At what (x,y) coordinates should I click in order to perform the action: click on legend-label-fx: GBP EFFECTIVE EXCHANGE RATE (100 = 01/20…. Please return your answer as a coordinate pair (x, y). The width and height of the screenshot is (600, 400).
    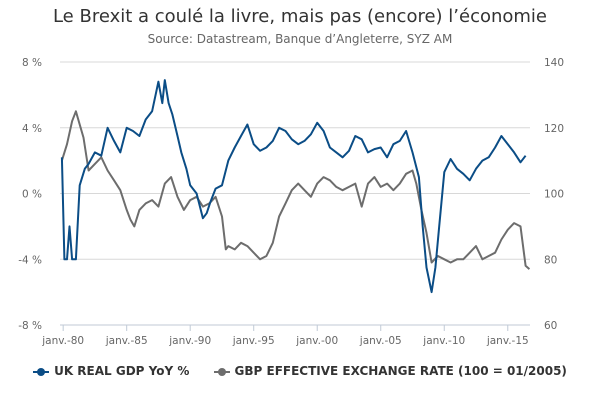
    Looking at the image, I should click on (400, 371).